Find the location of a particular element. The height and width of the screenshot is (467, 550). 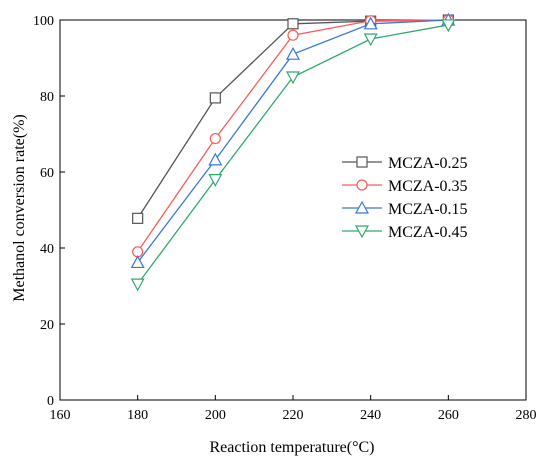

legend-label-mcza-0-45: MCZA-0.45 is located at coordinates (428, 232).